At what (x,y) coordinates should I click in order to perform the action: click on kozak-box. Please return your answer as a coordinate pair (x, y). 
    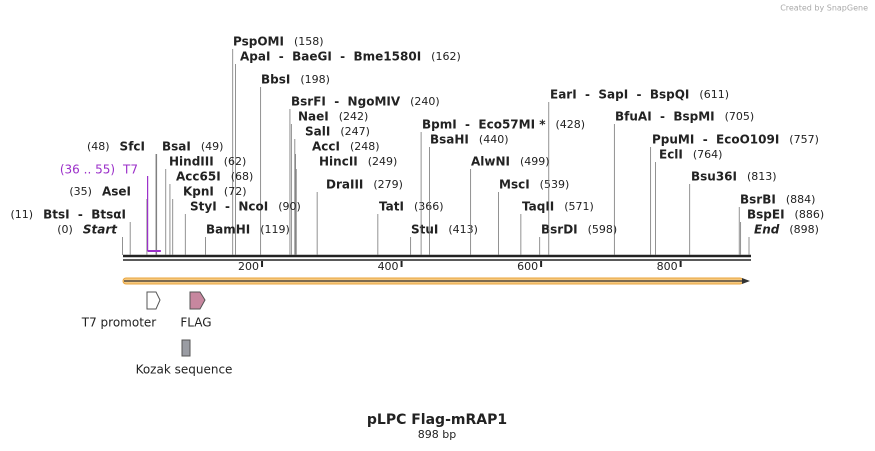
    Looking at the image, I should click on (186, 348).